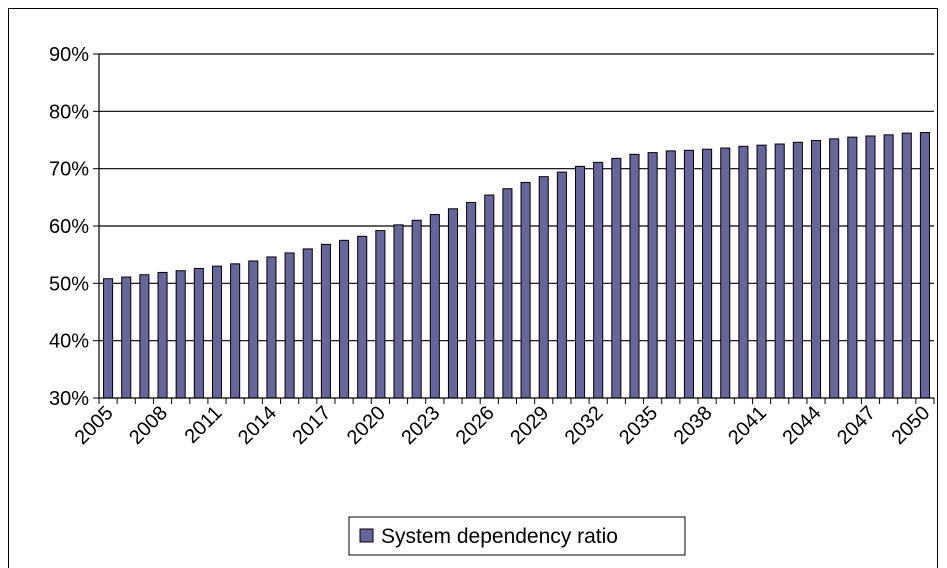  What do you see at coordinates (906, 265) in the screenshot?
I see `bar-2049` at bounding box center [906, 265].